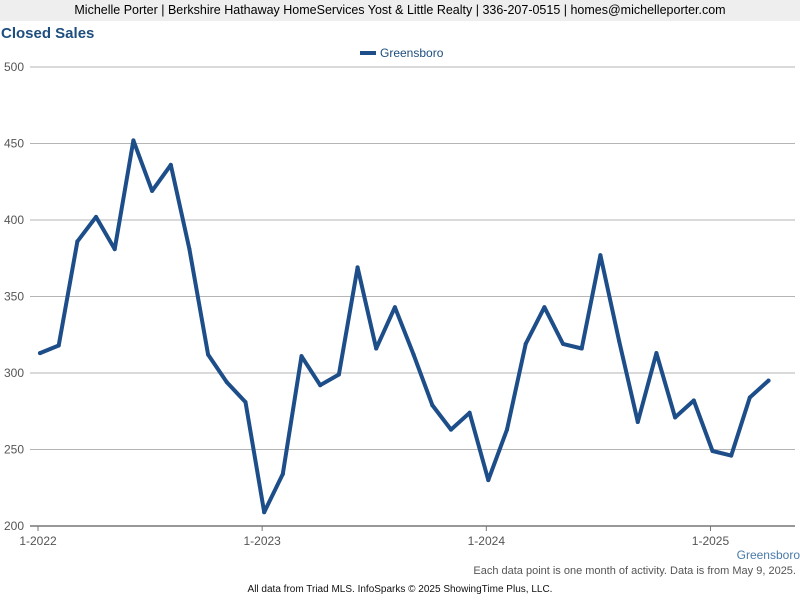 The height and width of the screenshot is (600, 800). What do you see at coordinates (48, 33) in the screenshot?
I see `chart-title: Closed Sales` at bounding box center [48, 33].